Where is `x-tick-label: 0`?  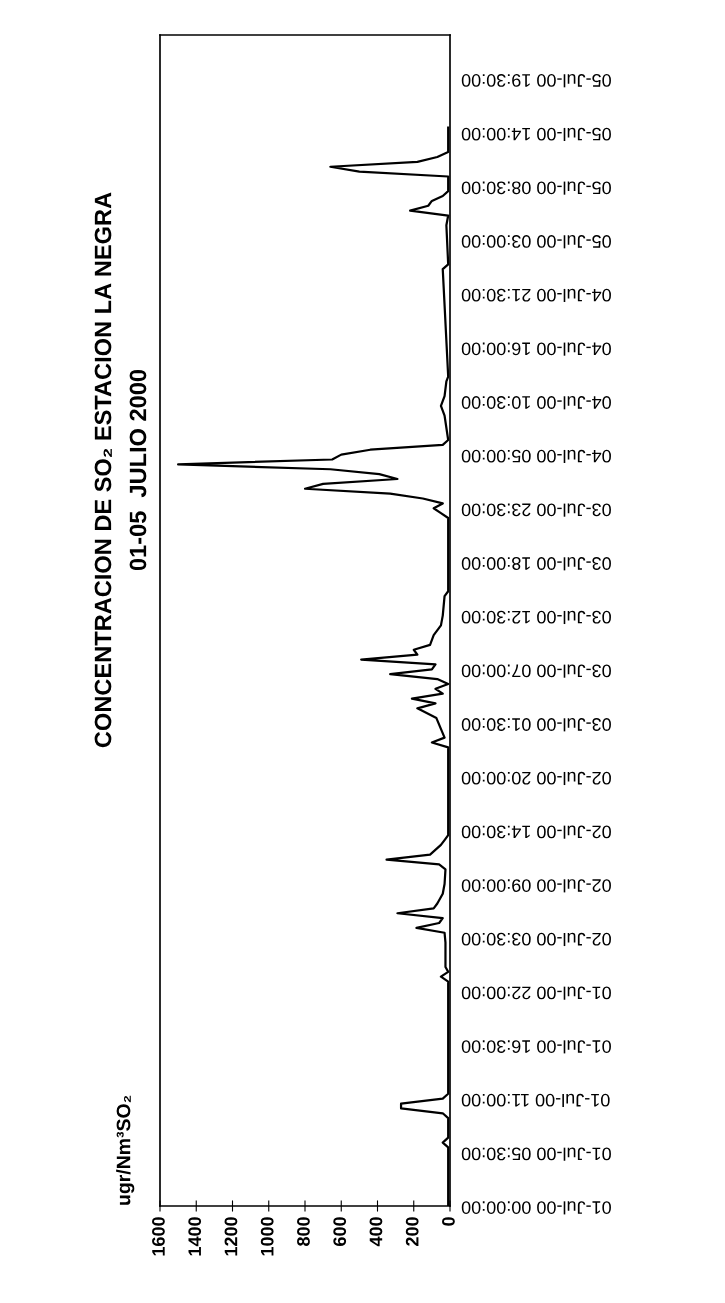 x-tick-label: 0 is located at coordinates (448, 1221).